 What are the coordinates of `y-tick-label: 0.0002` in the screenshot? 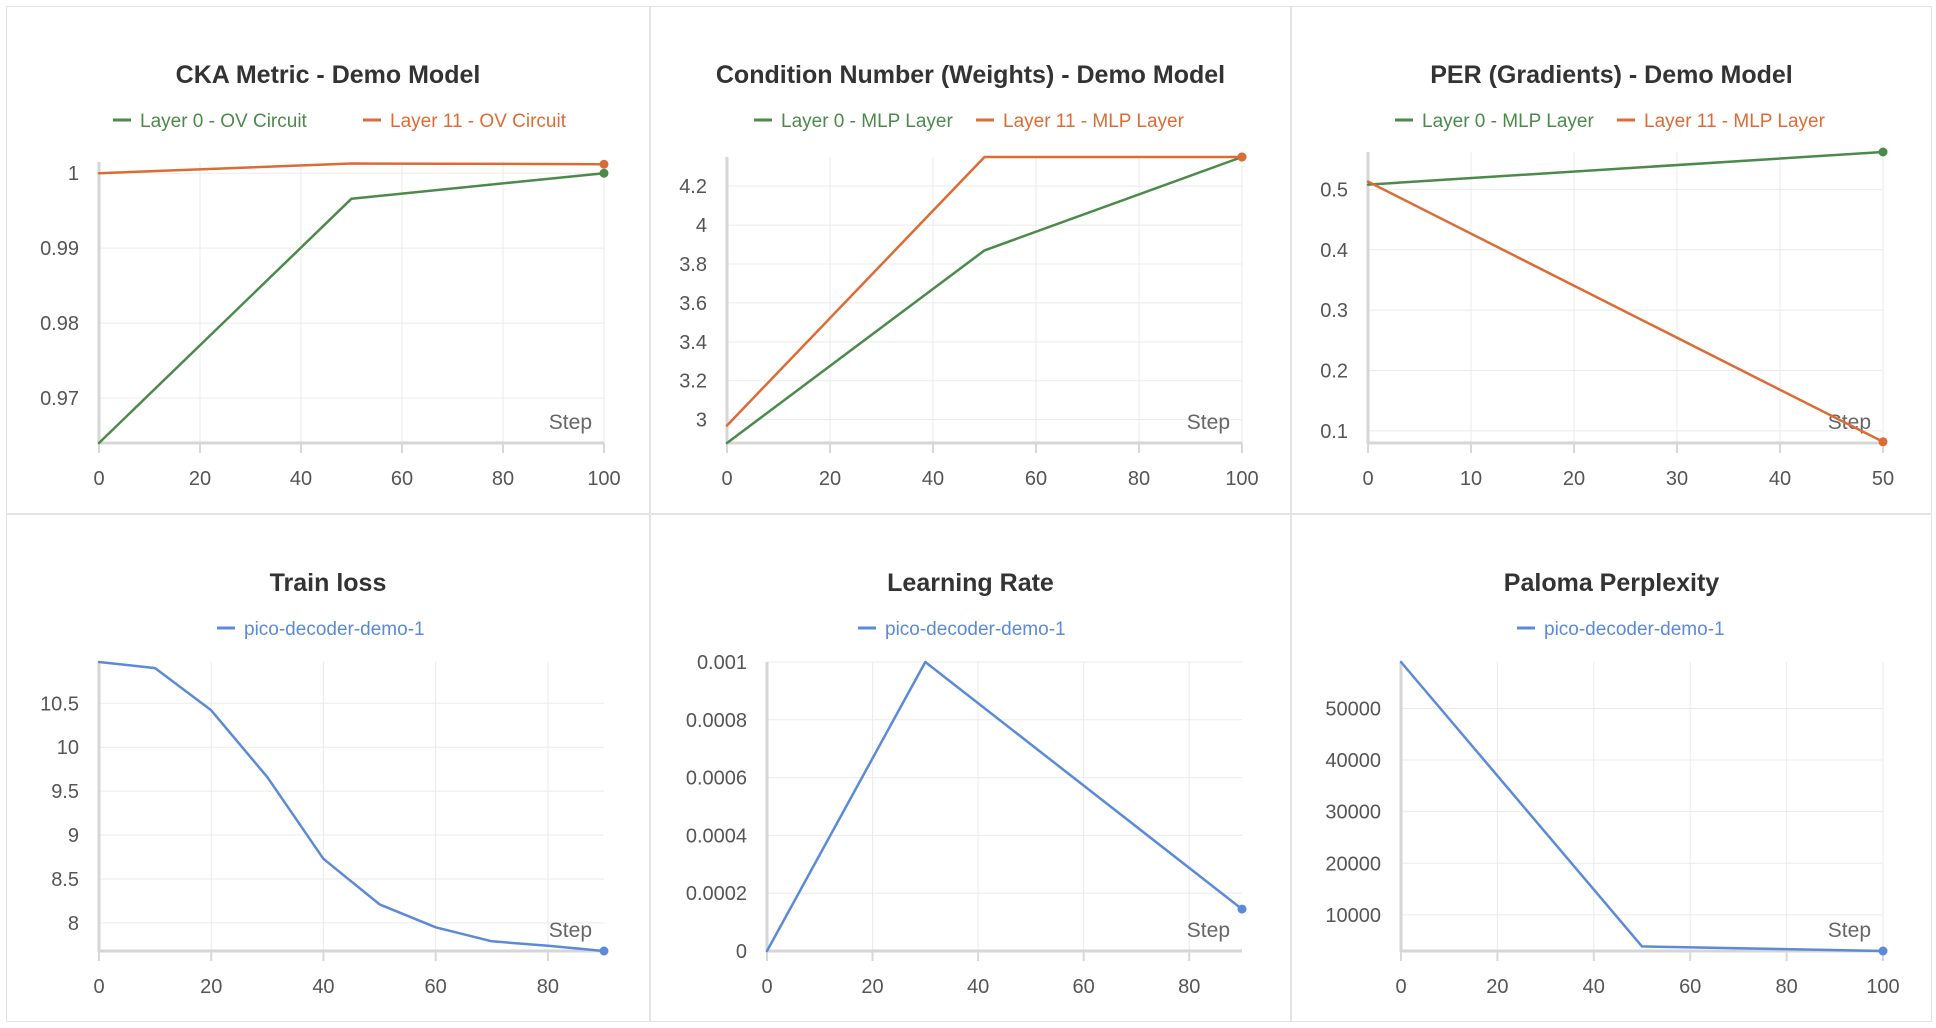 It's located at (716, 894).